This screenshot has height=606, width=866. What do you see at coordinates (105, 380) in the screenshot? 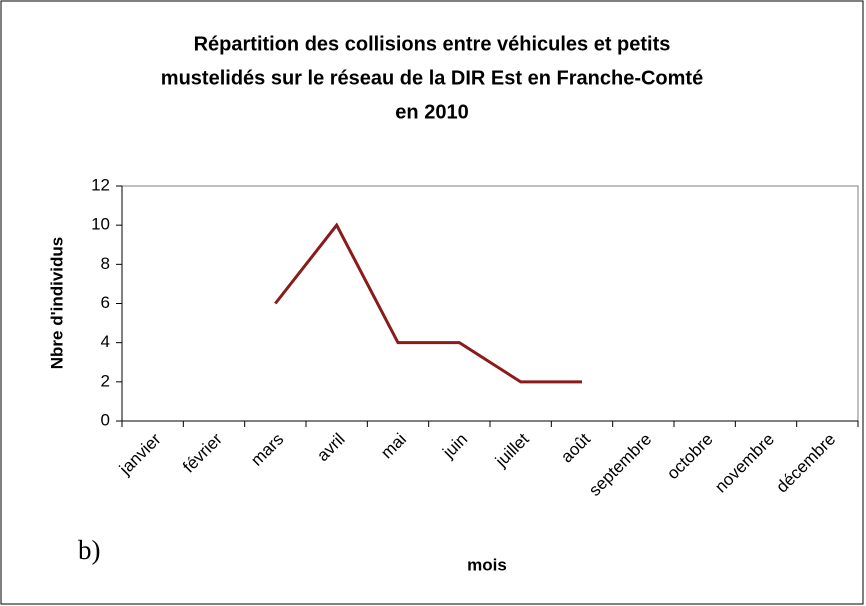
I see `y-tick-label: 2` at bounding box center [105, 380].